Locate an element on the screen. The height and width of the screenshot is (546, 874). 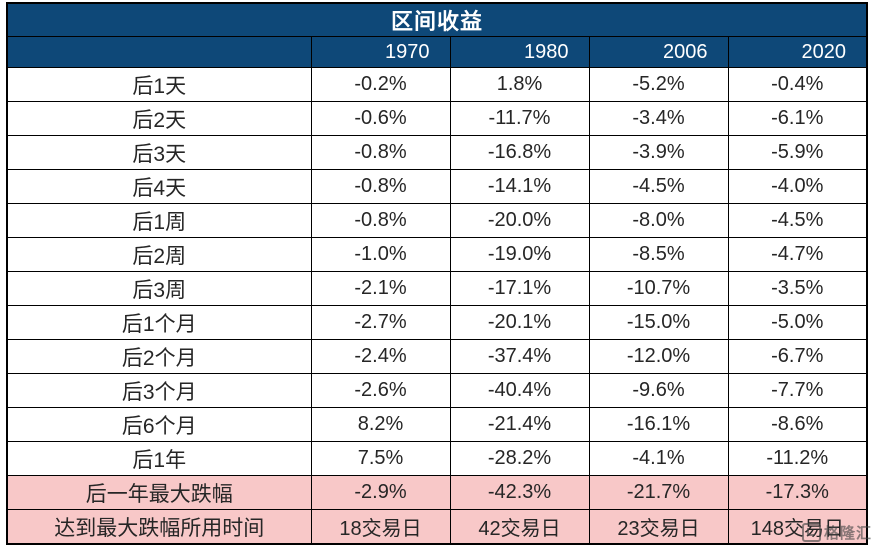
table-row: 后3天 -0.8% -16.8% -3.9% -5.9% is located at coordinates (437, 152).